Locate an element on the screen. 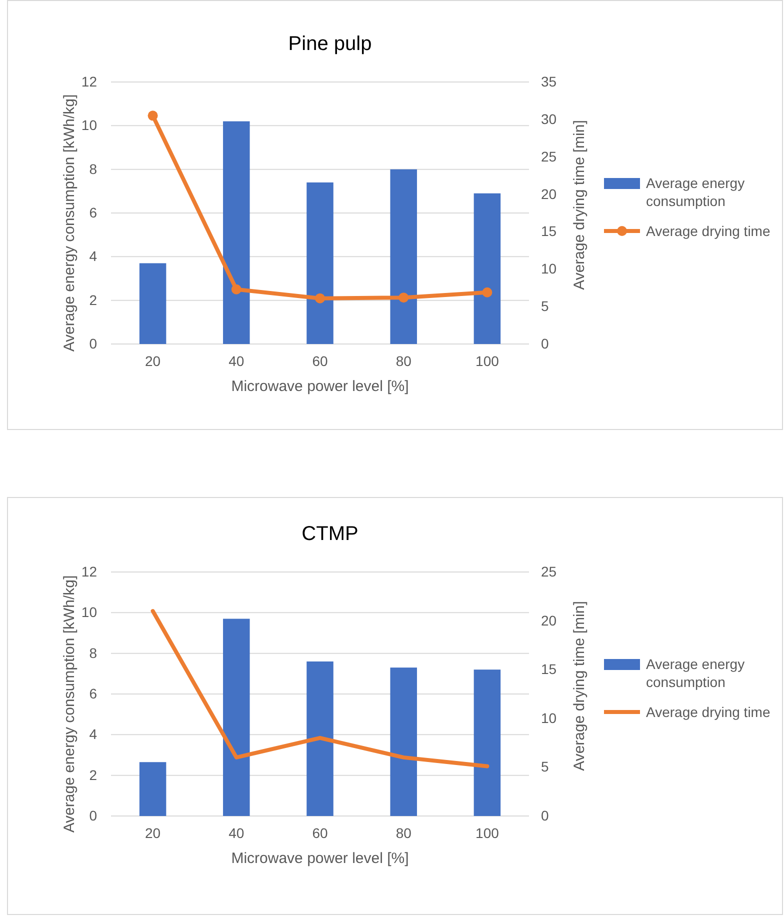 This screenshot has width=784, height=916. y2-tick-label: 35 is located at coordinates (549, 81).